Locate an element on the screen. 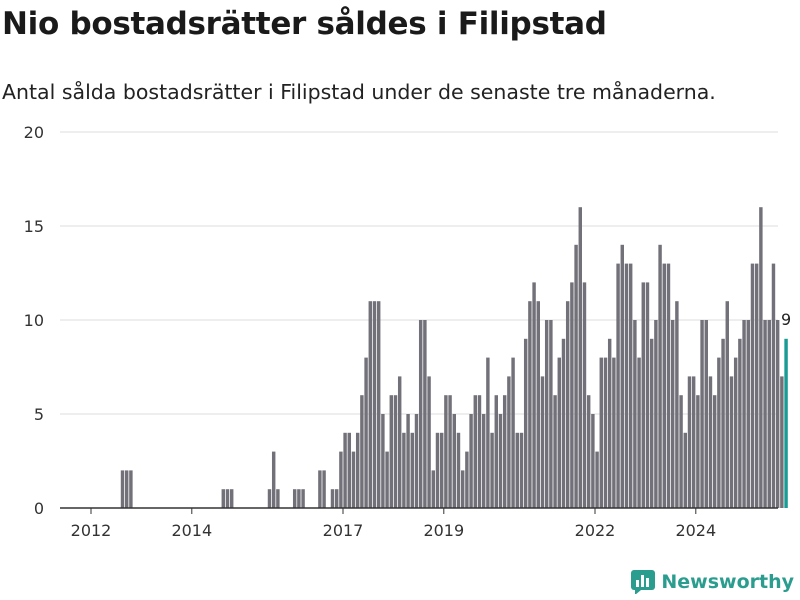  newsworthy-brand: Newsworthy is located at coordinates (712, 582).